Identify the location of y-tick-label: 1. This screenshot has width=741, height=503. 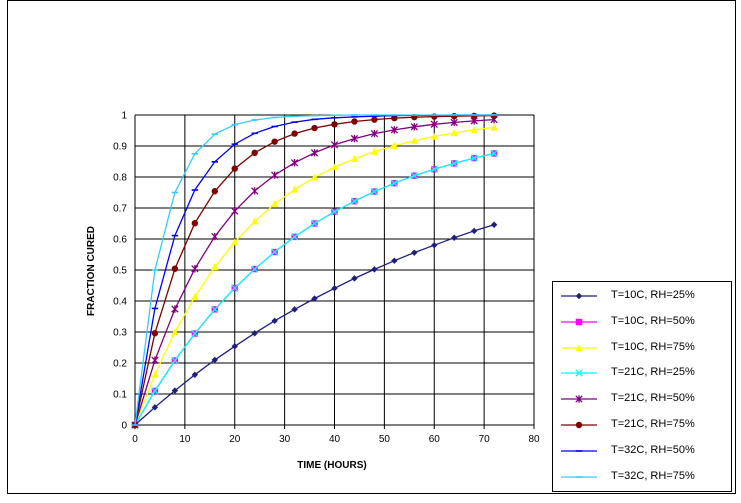
(124, 116).